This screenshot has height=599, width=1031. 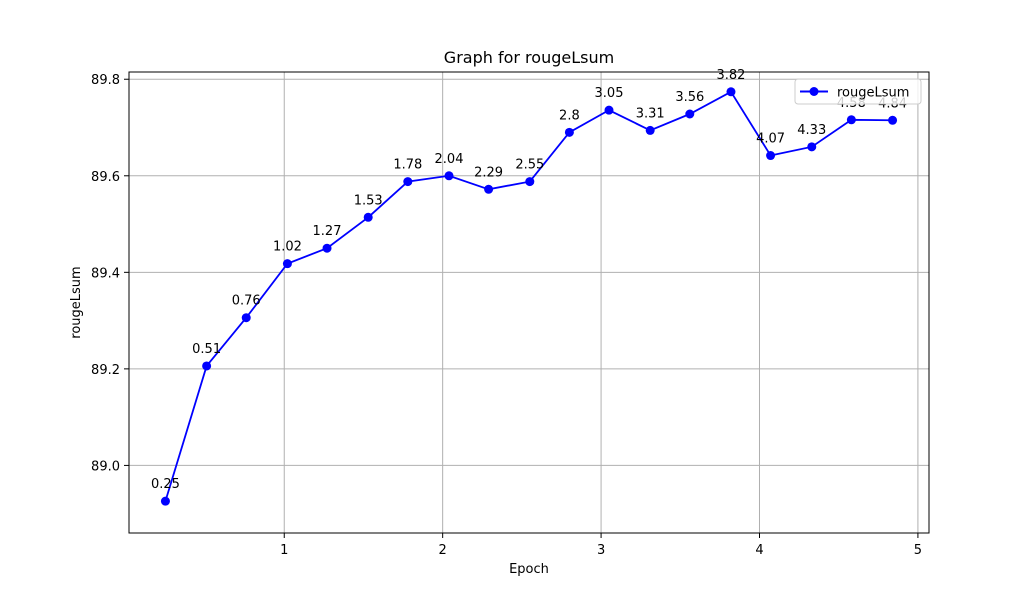 I want to click on data-point-label: 4.07, so click(x=770, y=139).